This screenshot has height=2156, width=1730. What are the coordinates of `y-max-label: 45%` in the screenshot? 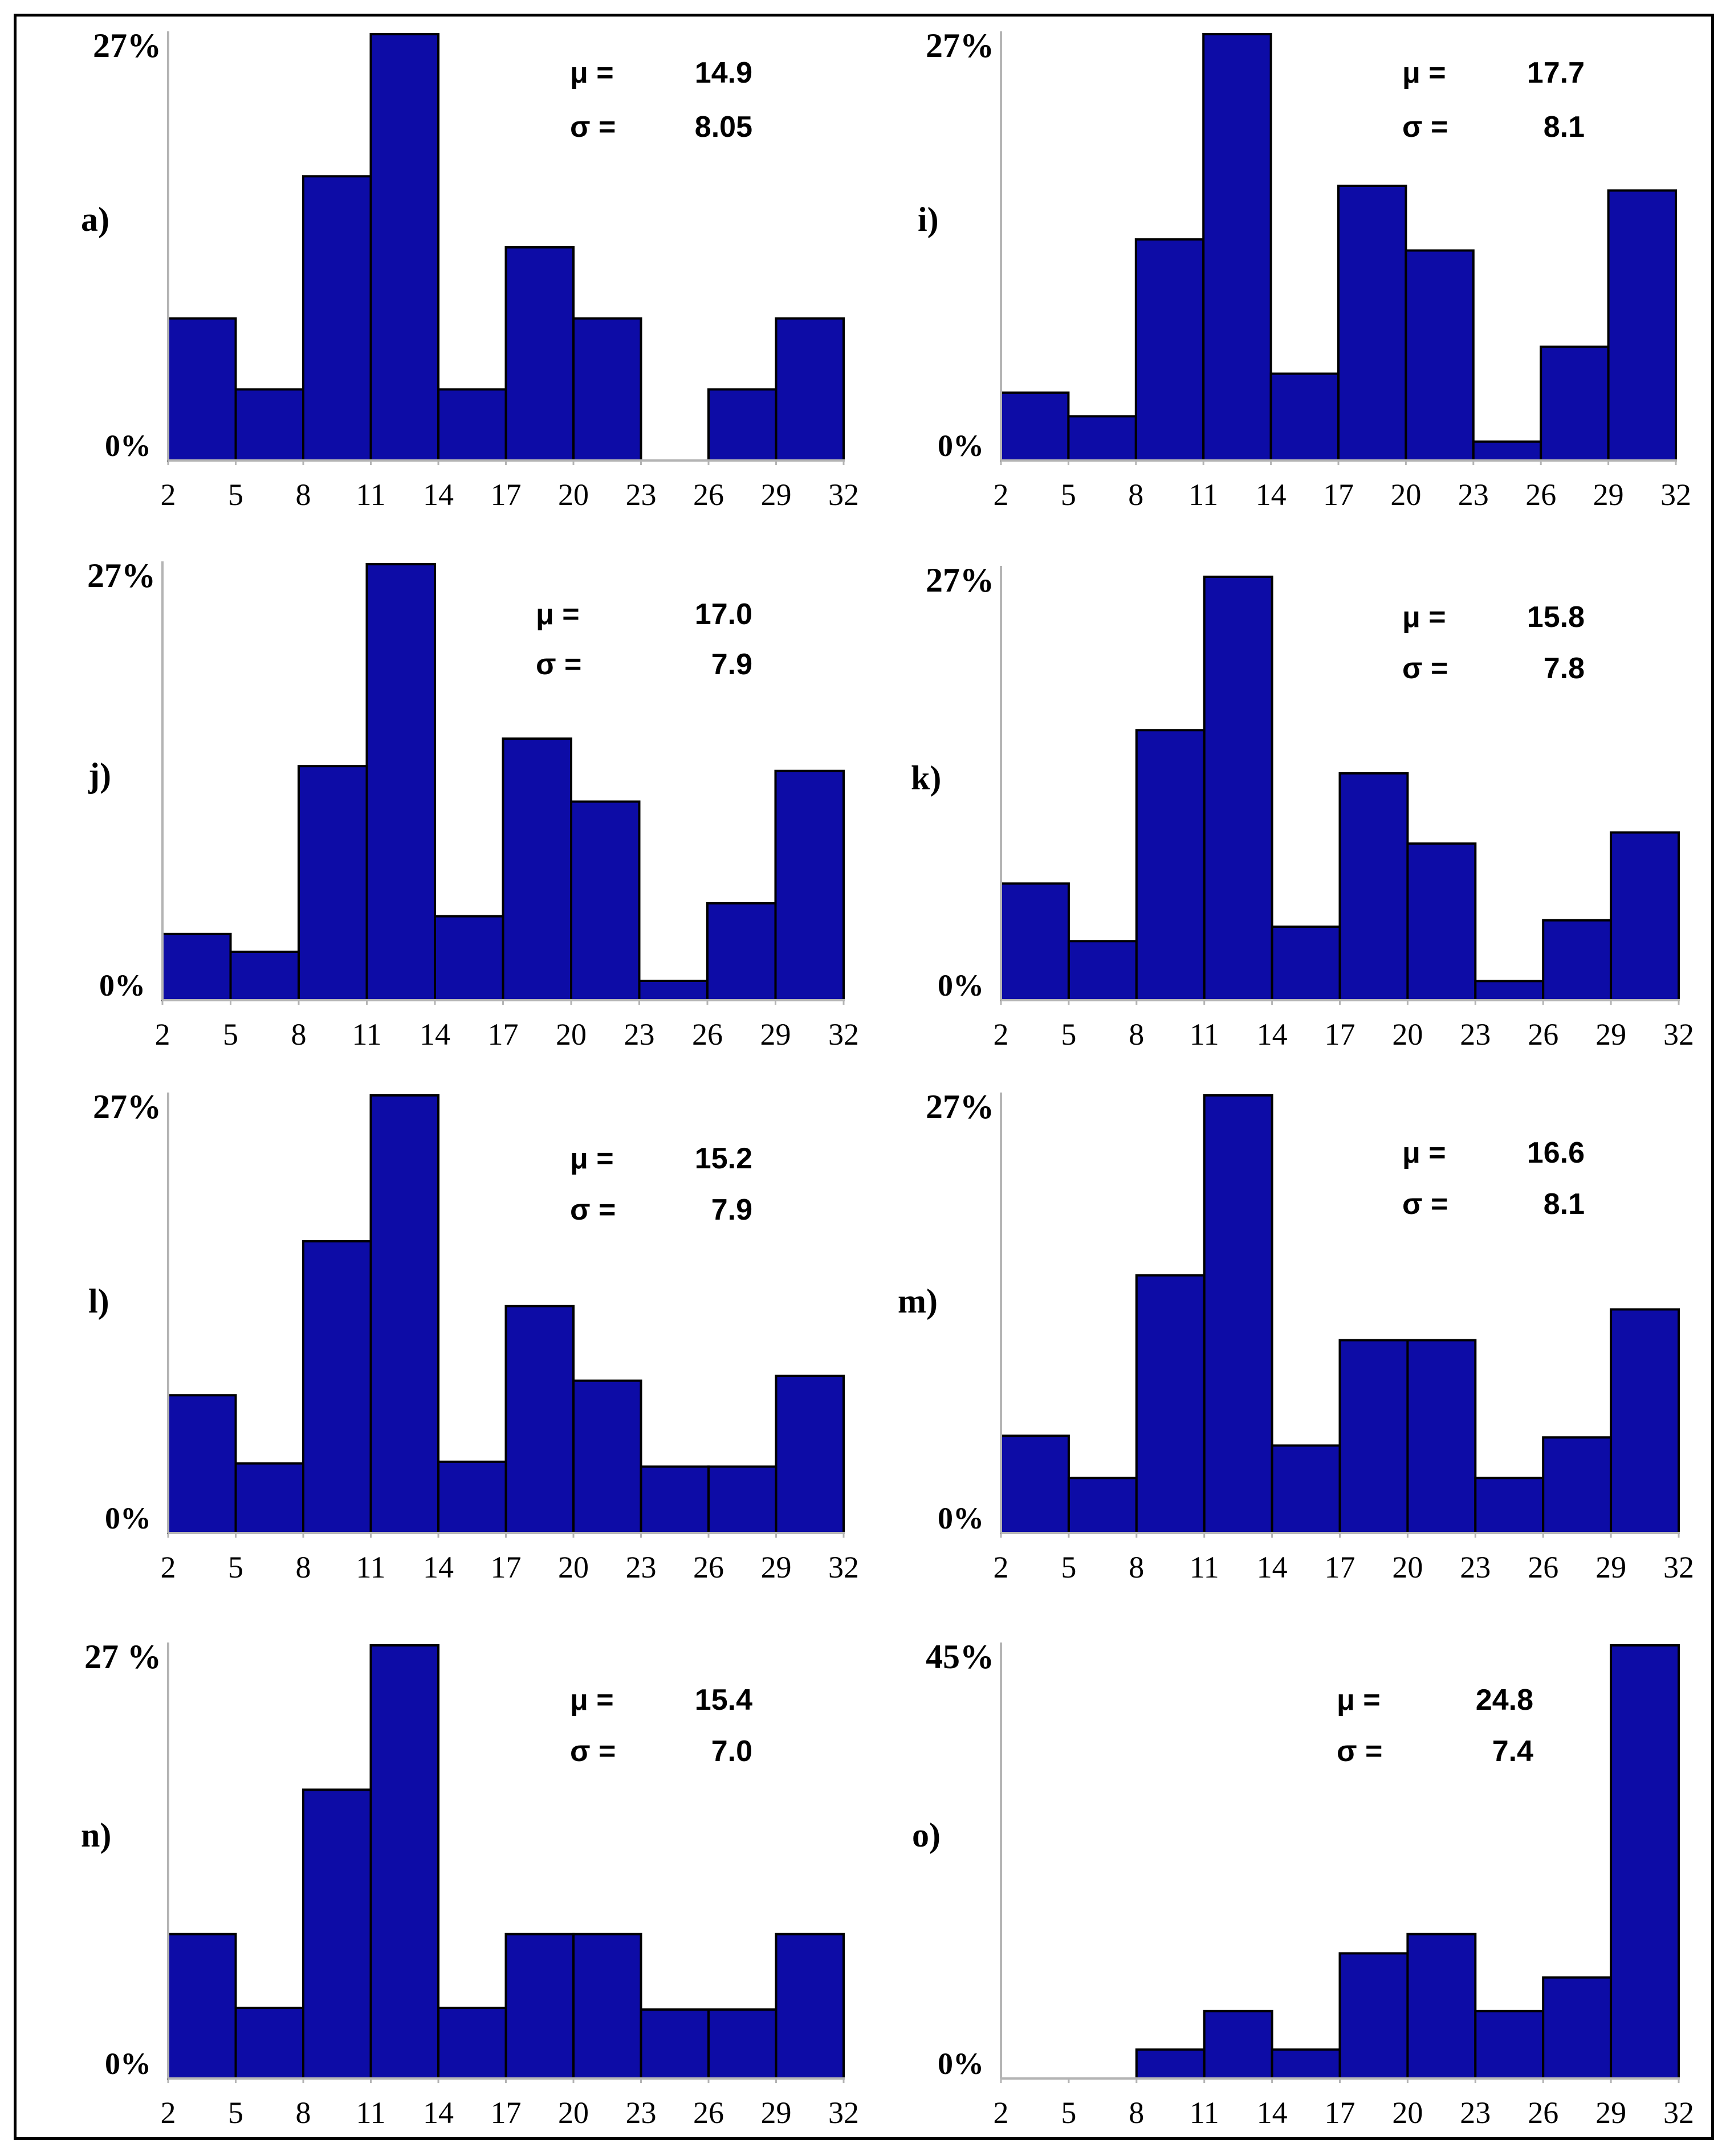 It's located at (960, 1657).